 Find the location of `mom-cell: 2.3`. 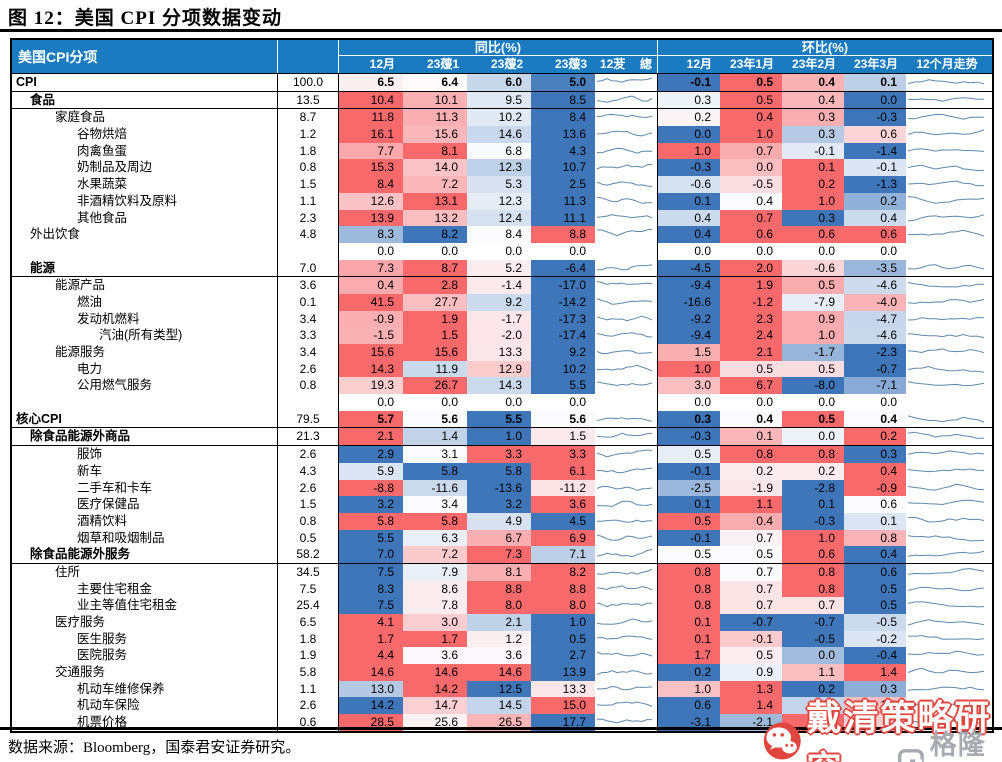

mom-cell: 2.3 is located at coordinates (751, 319).